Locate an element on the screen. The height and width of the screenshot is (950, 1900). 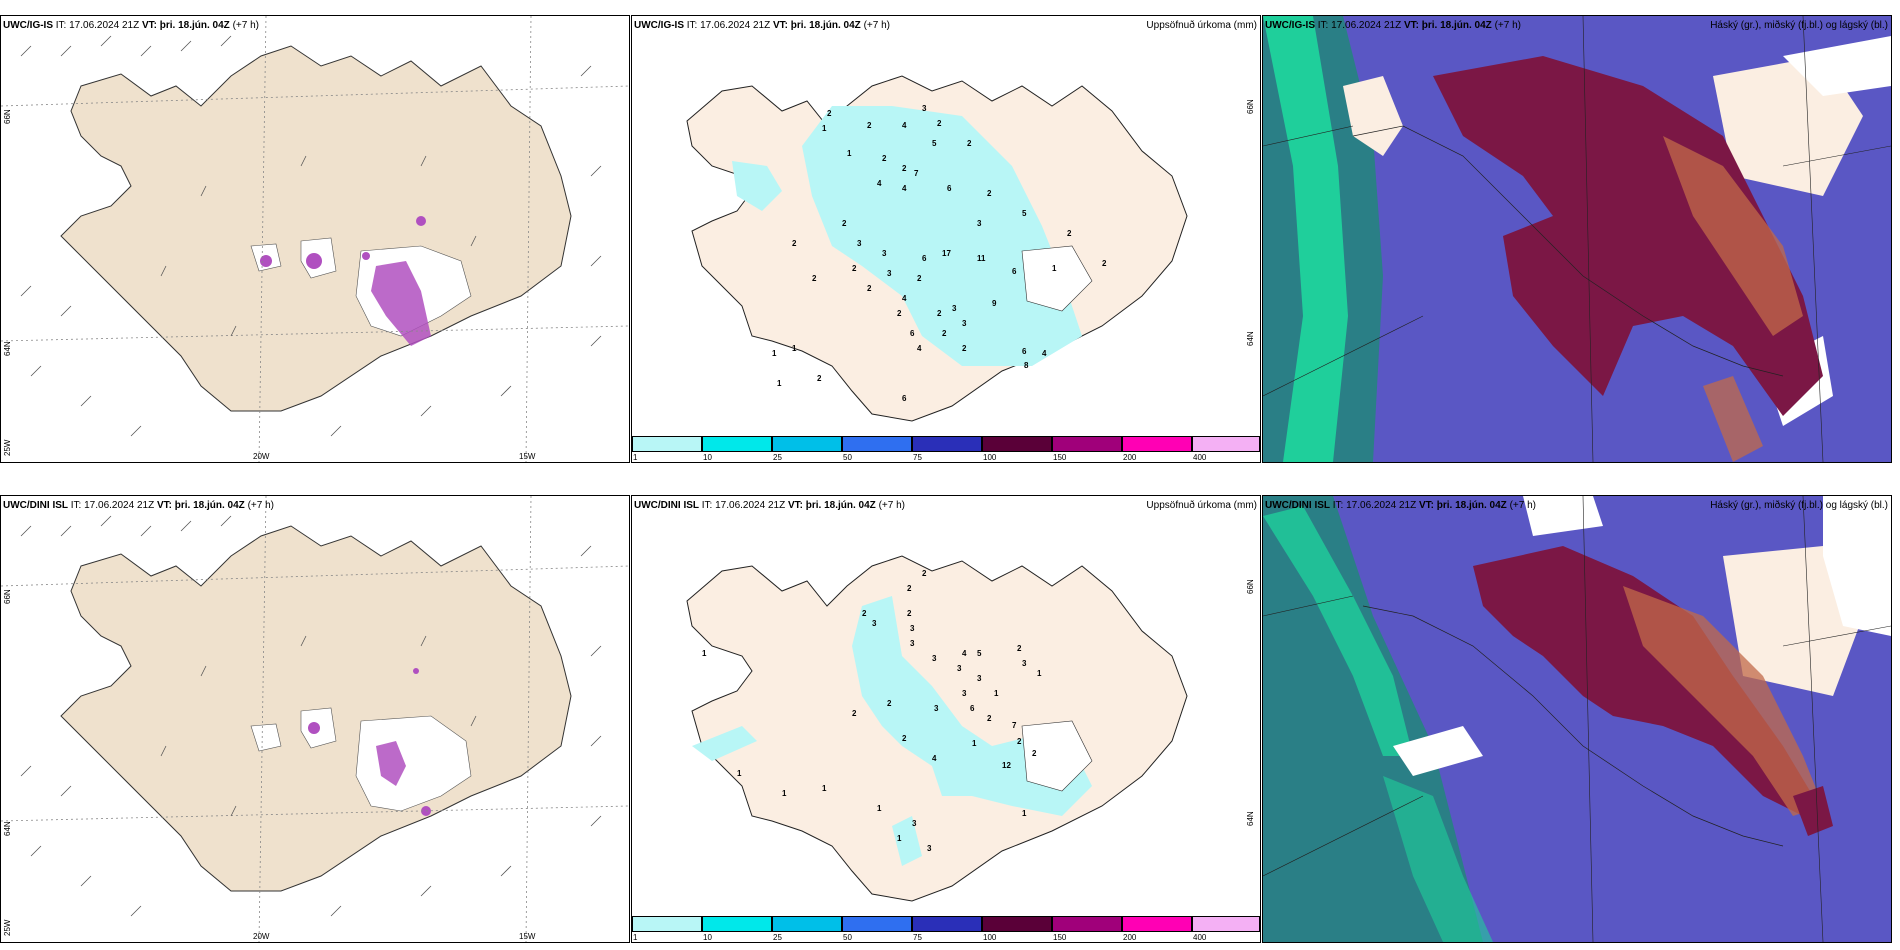
wind-barbs is located at coordinates (311, 716).